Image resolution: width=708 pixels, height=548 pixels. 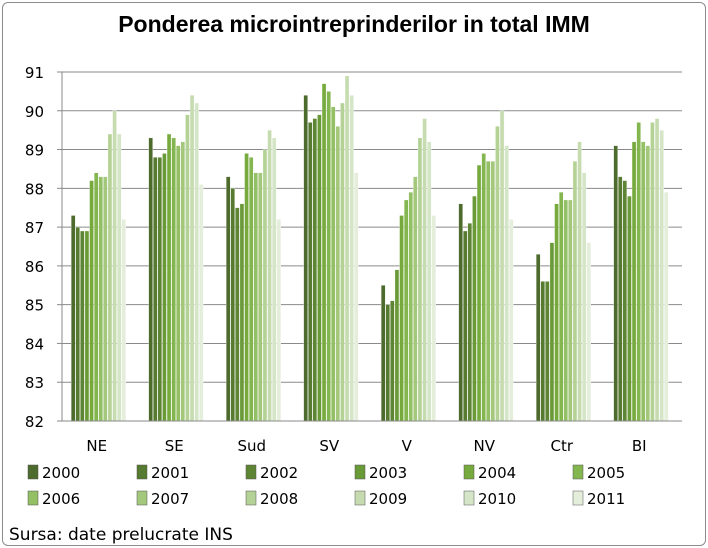 I want to click on legend-label: 2006, so click(x=61, y=499).